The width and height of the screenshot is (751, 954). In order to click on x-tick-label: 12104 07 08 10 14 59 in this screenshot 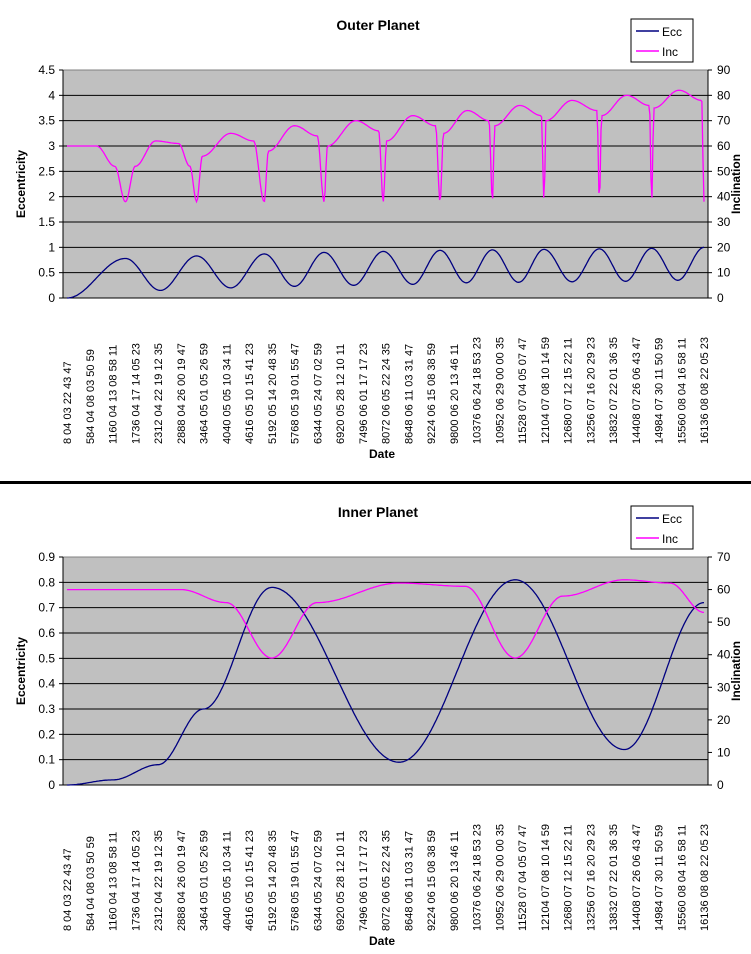, I will do `click(546, 390)`.